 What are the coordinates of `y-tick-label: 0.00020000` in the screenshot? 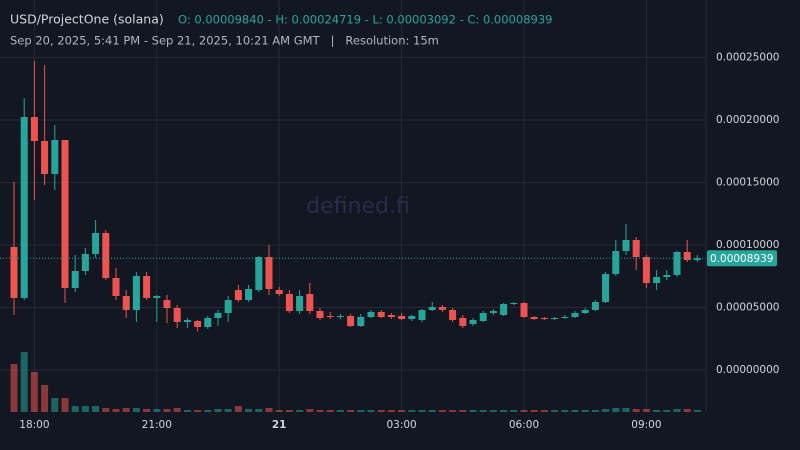 It's located at (747, 120).